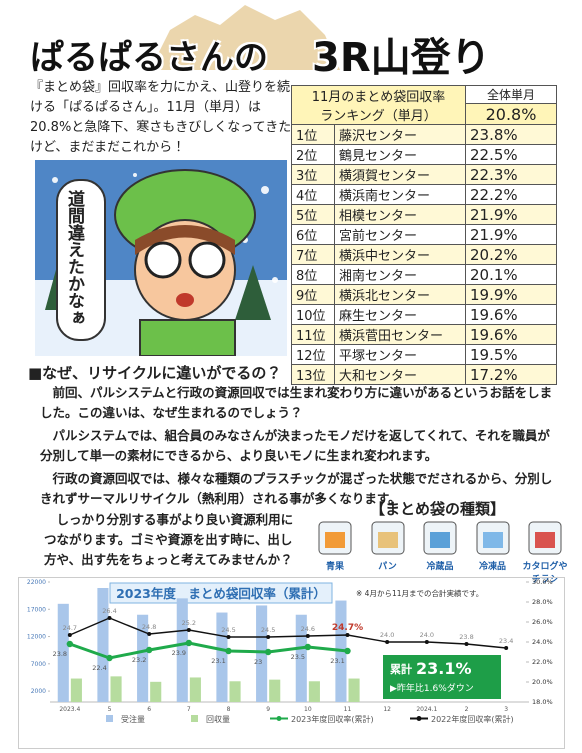 The width and height of the screenshot is (582, 753). Describe the element at coordinates (401, 669) in the screenshot. I see `callout-label: 累計` at that location.